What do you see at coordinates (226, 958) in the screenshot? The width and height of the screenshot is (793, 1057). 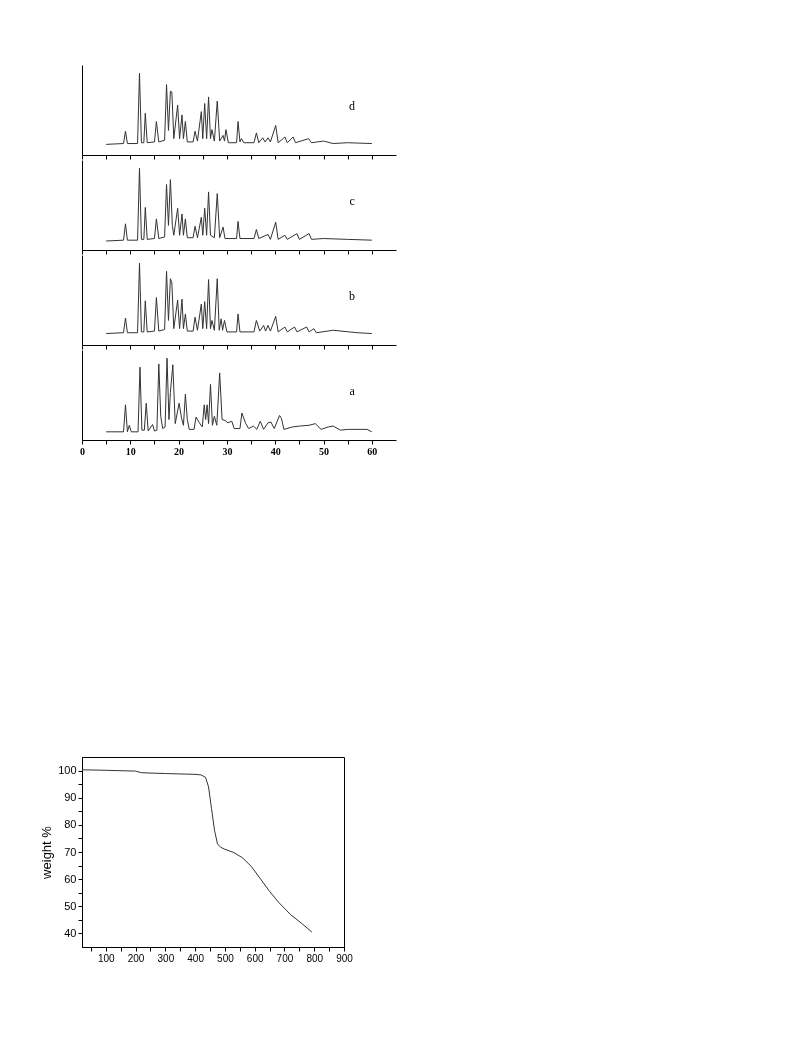 I see `x-tick-label: 500` at bounding box center [226, 958].